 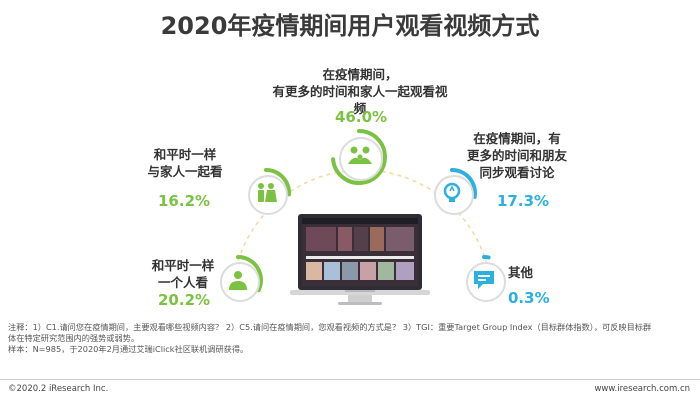 What do you see at coordinates (183, 274) in the screenshot?
I see `label-alone-same: 和平时一样 一个人看` at bounding box center [183, 274].